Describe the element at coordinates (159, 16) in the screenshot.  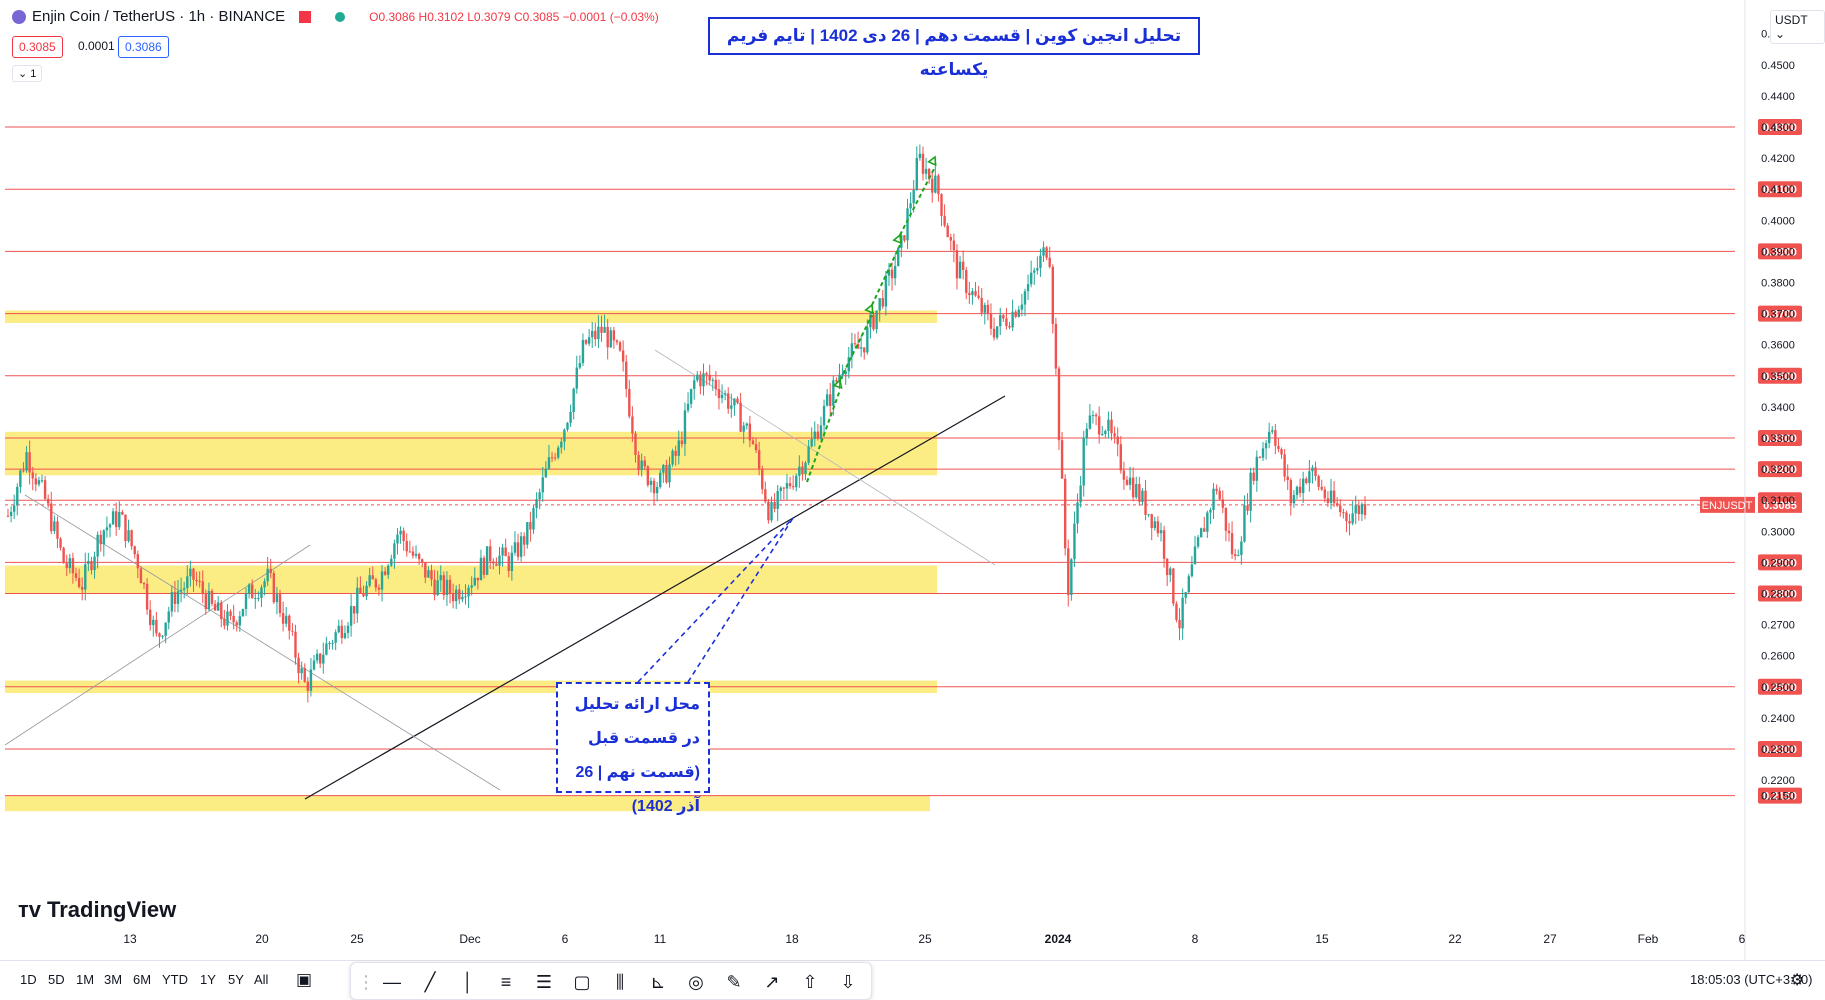
I see `symbol-title: Enjin Coin / TetherUS · 1h · BINANCE` at that location.